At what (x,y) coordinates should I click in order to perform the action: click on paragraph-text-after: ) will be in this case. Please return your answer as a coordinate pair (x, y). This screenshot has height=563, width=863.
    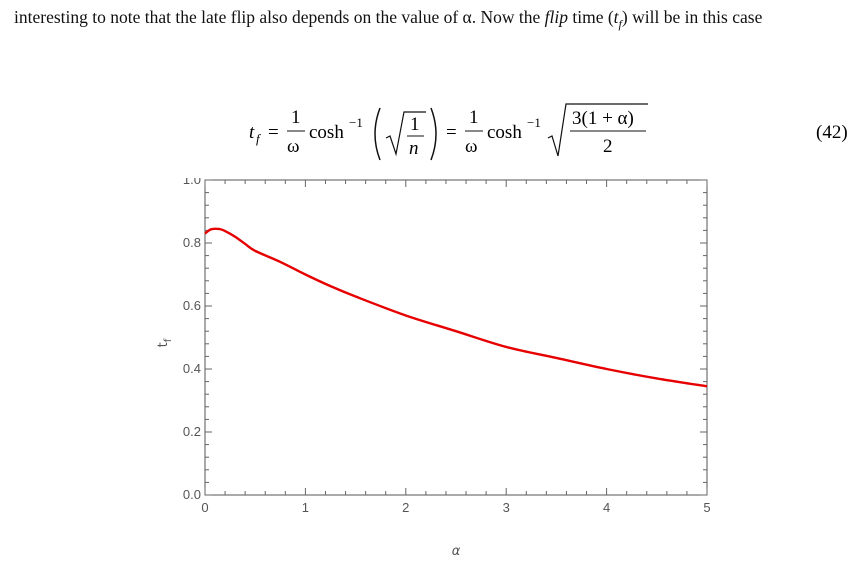
    Looking at the image, I should click on (692, 17).